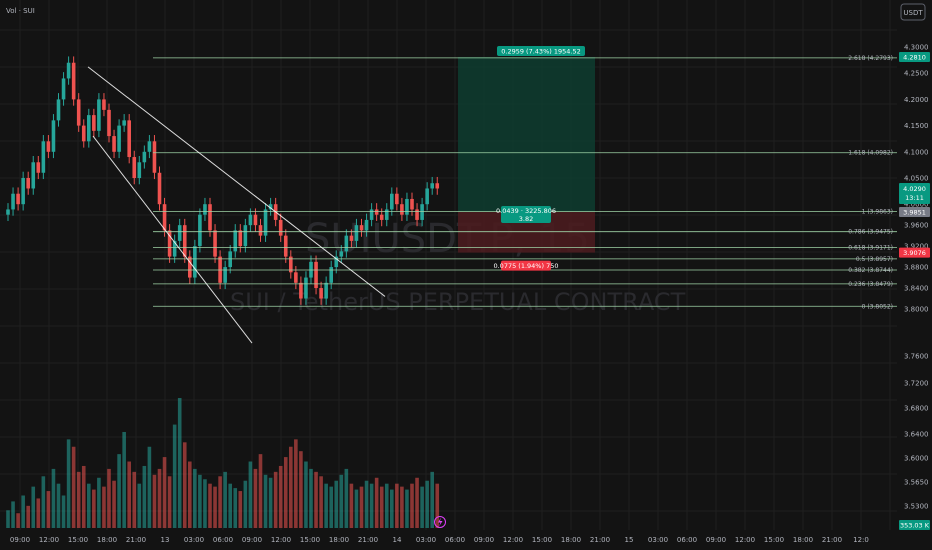  I want to click on price-tick: 4.1000, so click(916, 152).